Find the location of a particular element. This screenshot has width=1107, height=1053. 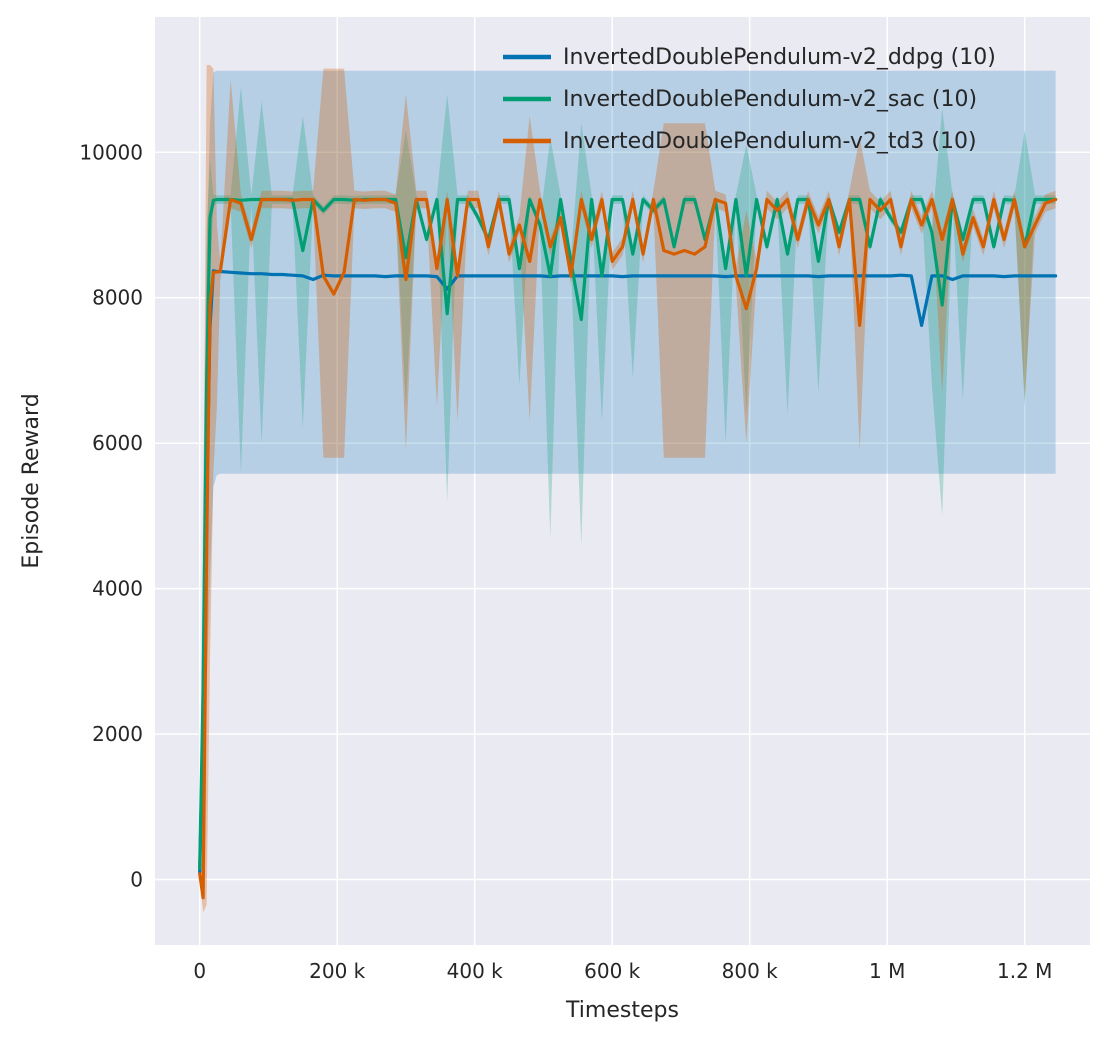

y-tick-label: 8000 is located at coordinates (117, 298).